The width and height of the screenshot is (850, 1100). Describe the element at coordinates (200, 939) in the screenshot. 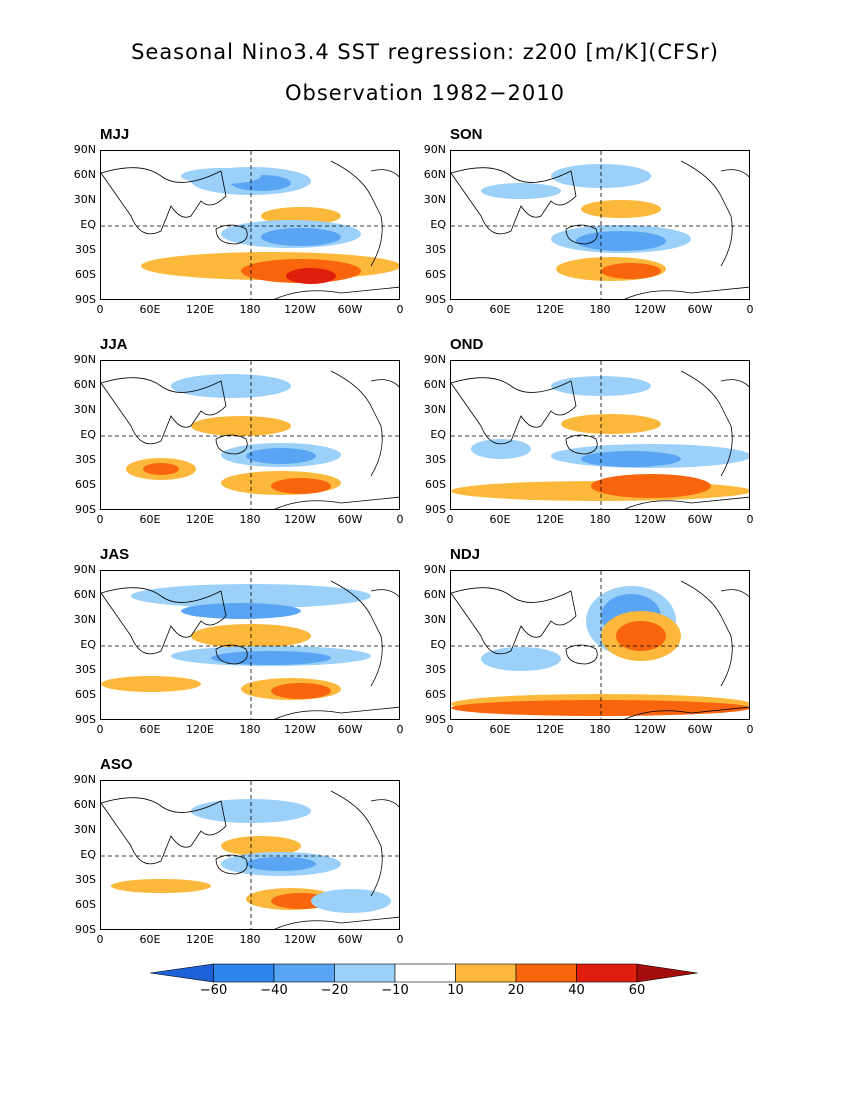

I see `lon-tick: 120E` at that location.